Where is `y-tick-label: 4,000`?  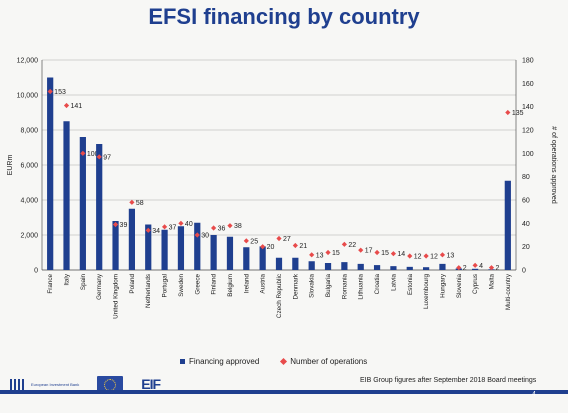
y-tick-label: 4,000 is located at coordinates (29, 201).